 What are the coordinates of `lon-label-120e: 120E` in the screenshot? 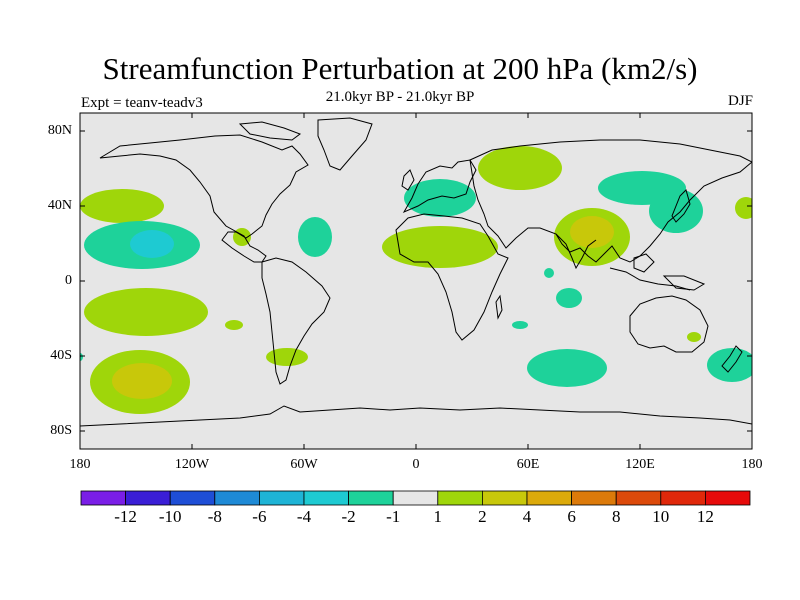 It's located at (640, 464).